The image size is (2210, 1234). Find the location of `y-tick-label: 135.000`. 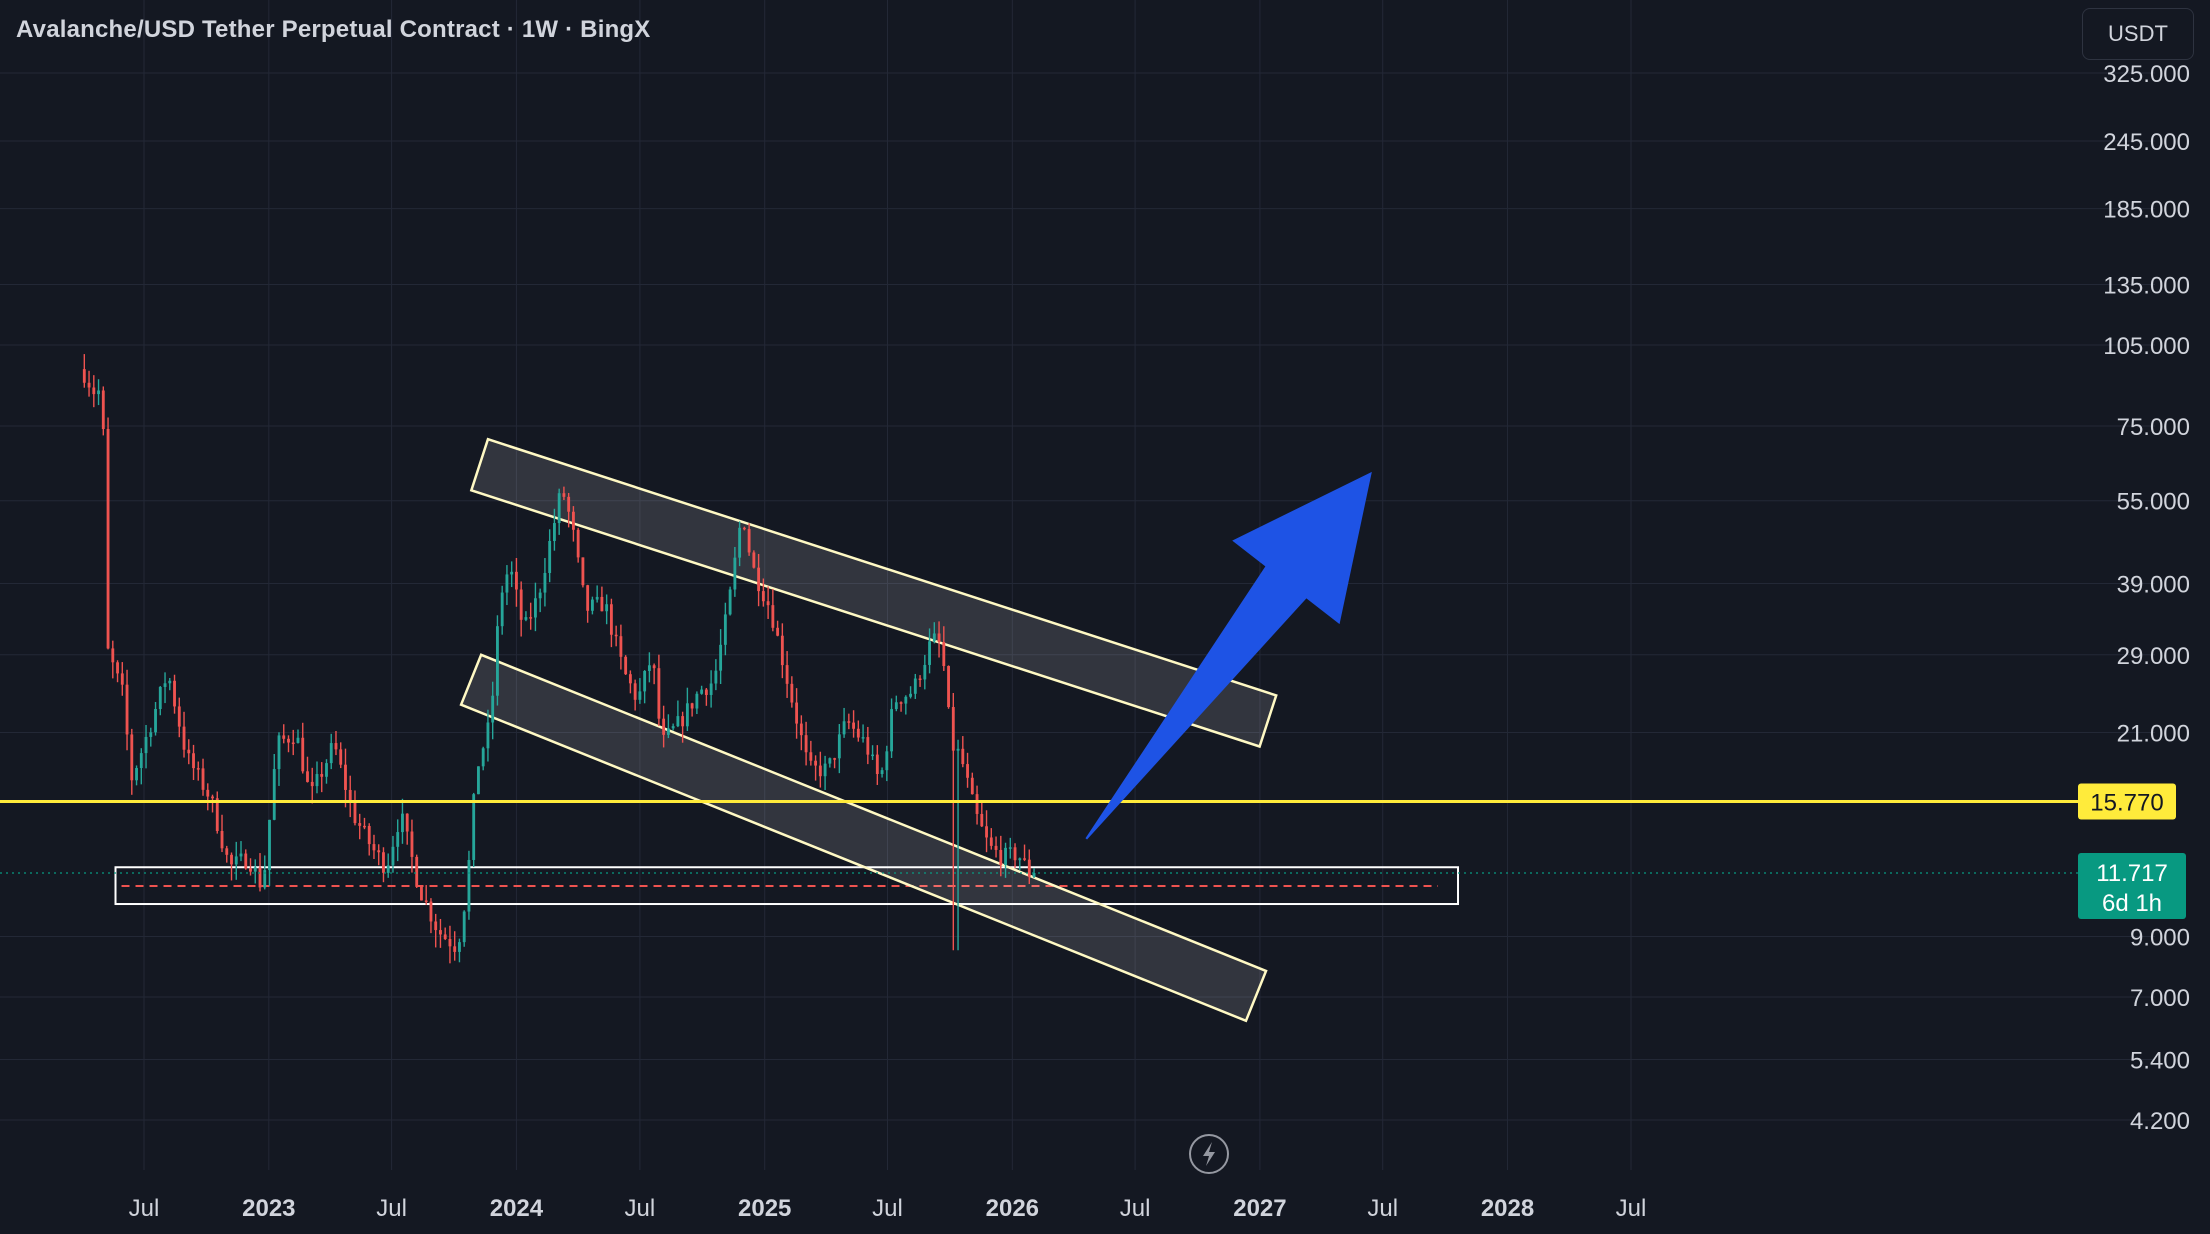

y-tick-label: 135.000 is located at coordinates (2146, 286).